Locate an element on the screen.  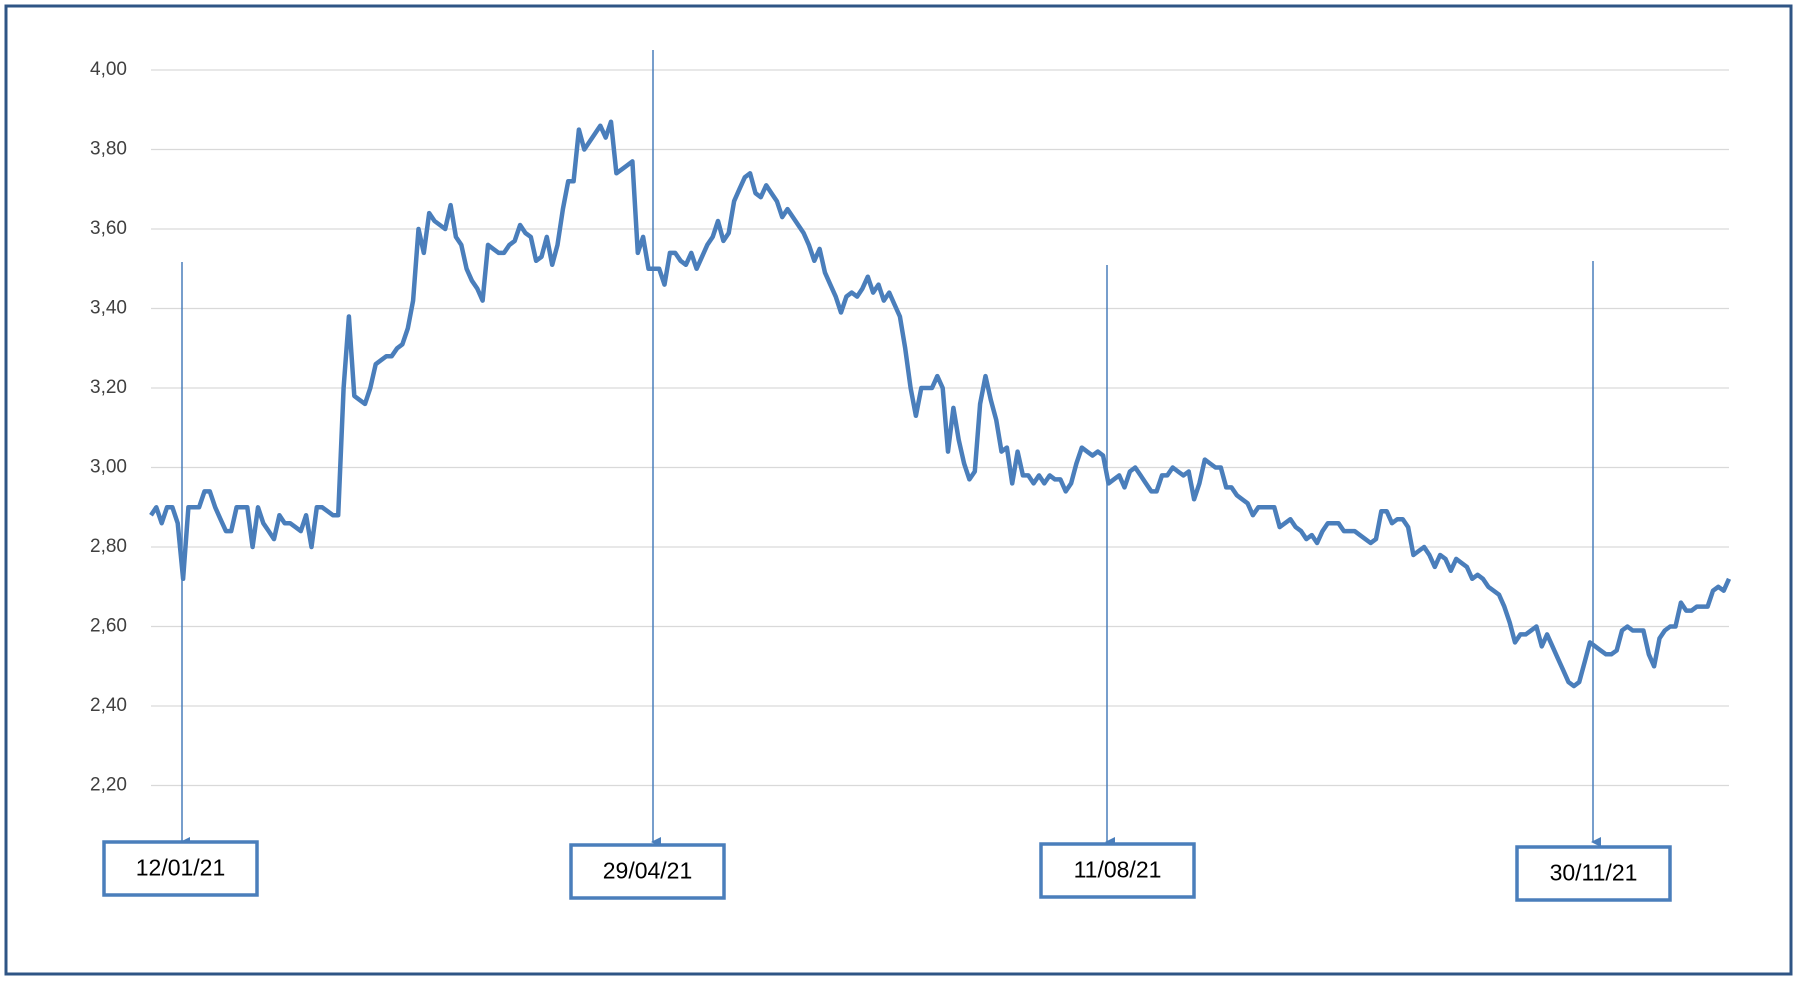
annotation-label: 11/08/21 is located at coordinates (1118, 870).